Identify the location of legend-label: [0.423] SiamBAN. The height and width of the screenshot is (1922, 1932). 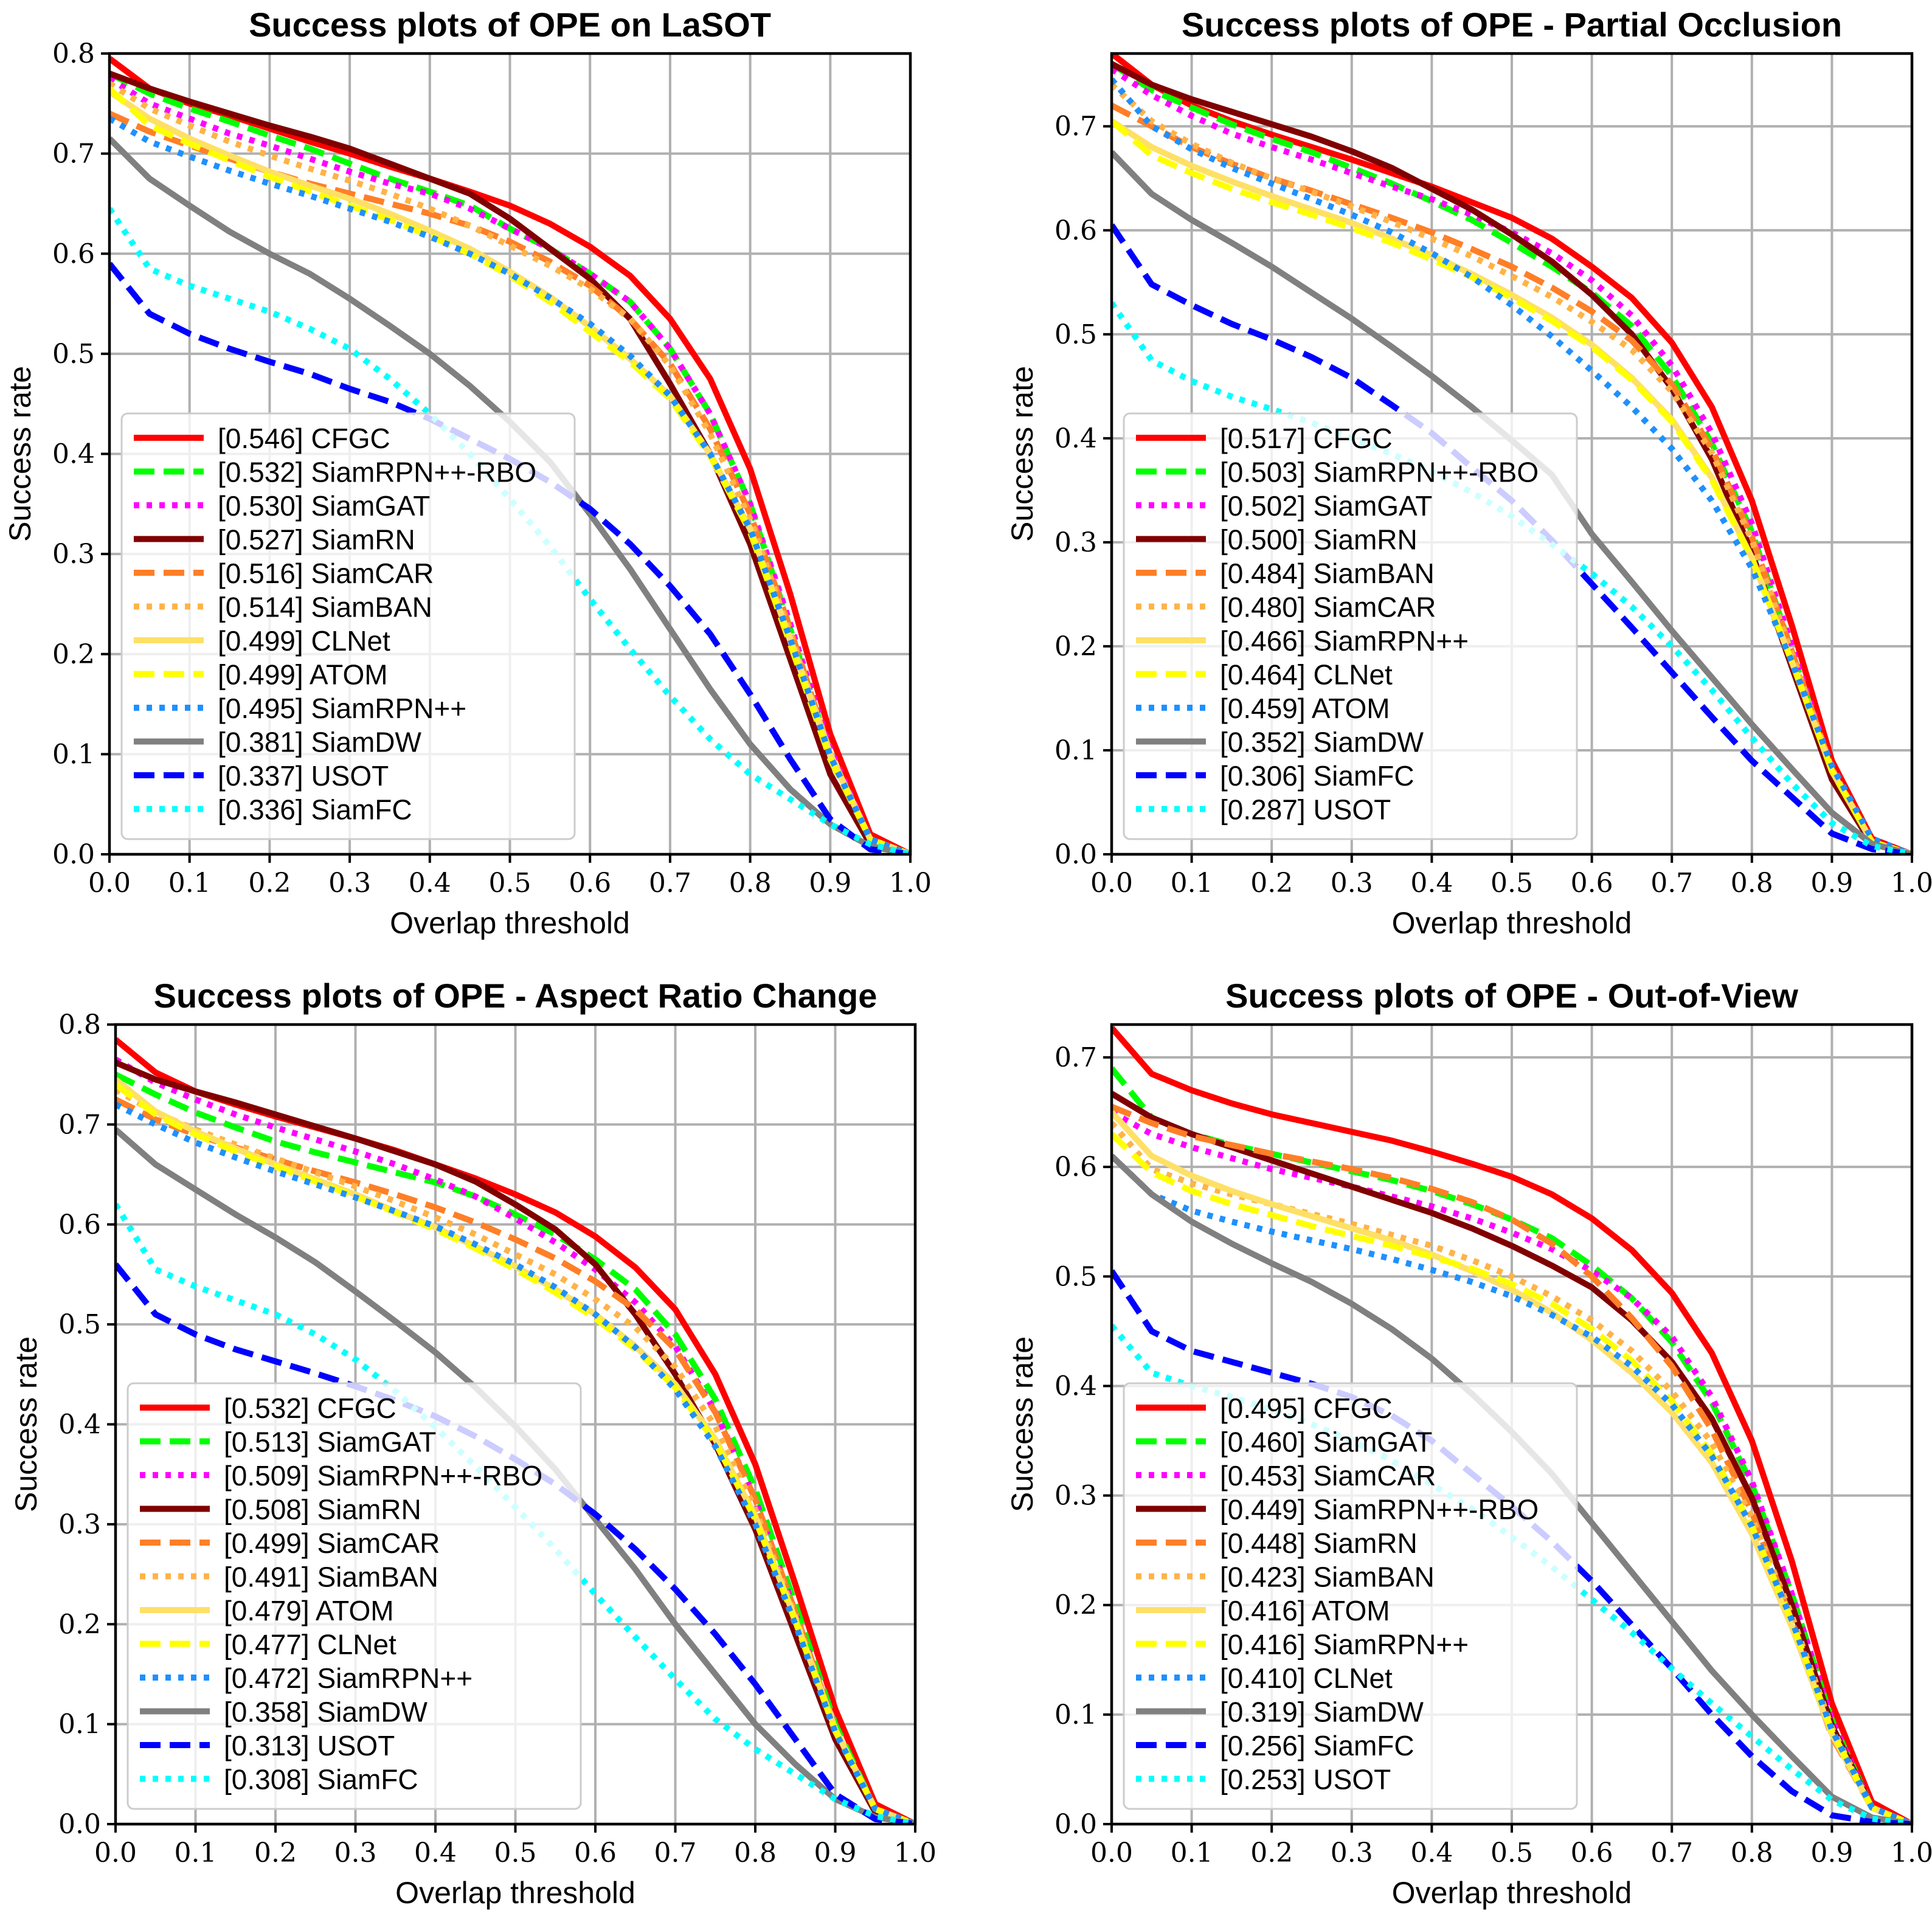
(1327, 1577).